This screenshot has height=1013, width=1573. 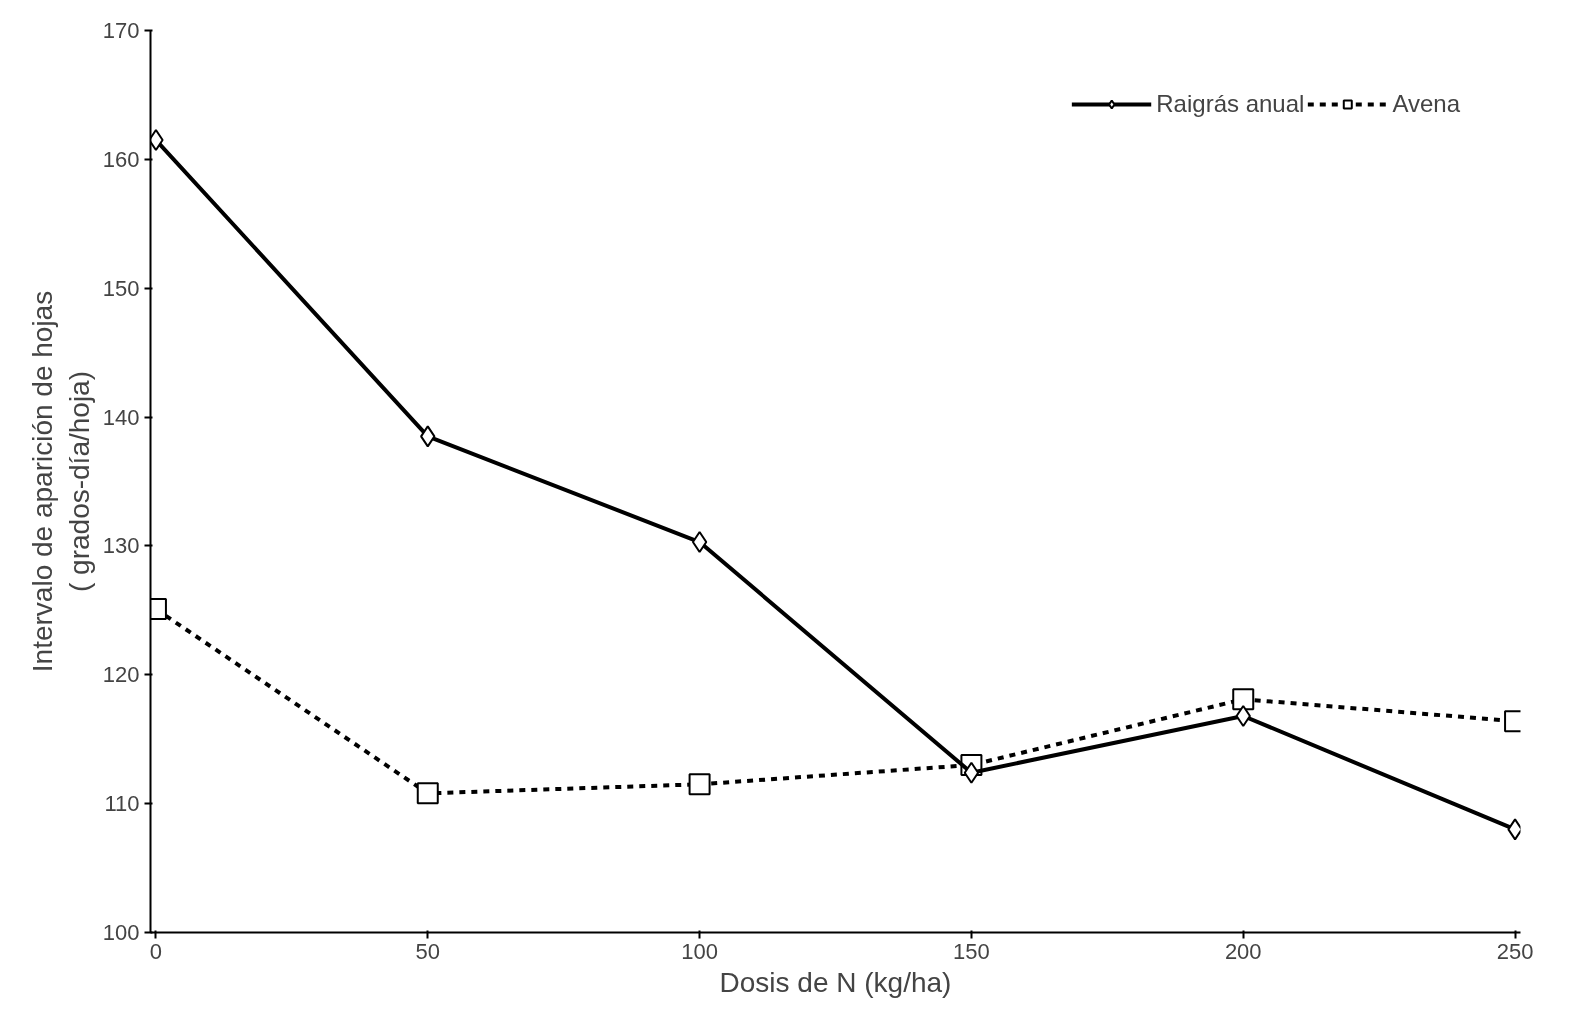 What do you see at coordinates (121, 30) in the screenshot?
I see `y-tick-label: 170` at bounding box center [121, 30].